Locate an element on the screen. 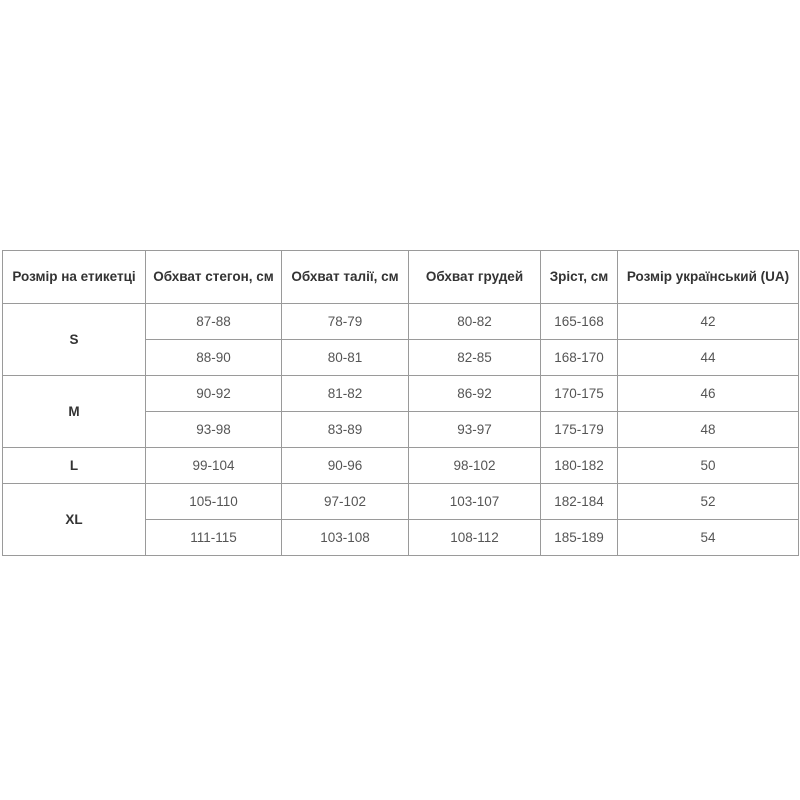 The height and width of the screenshot is (800, 800). table-cell: 50 is located at coordinates (708, 465).